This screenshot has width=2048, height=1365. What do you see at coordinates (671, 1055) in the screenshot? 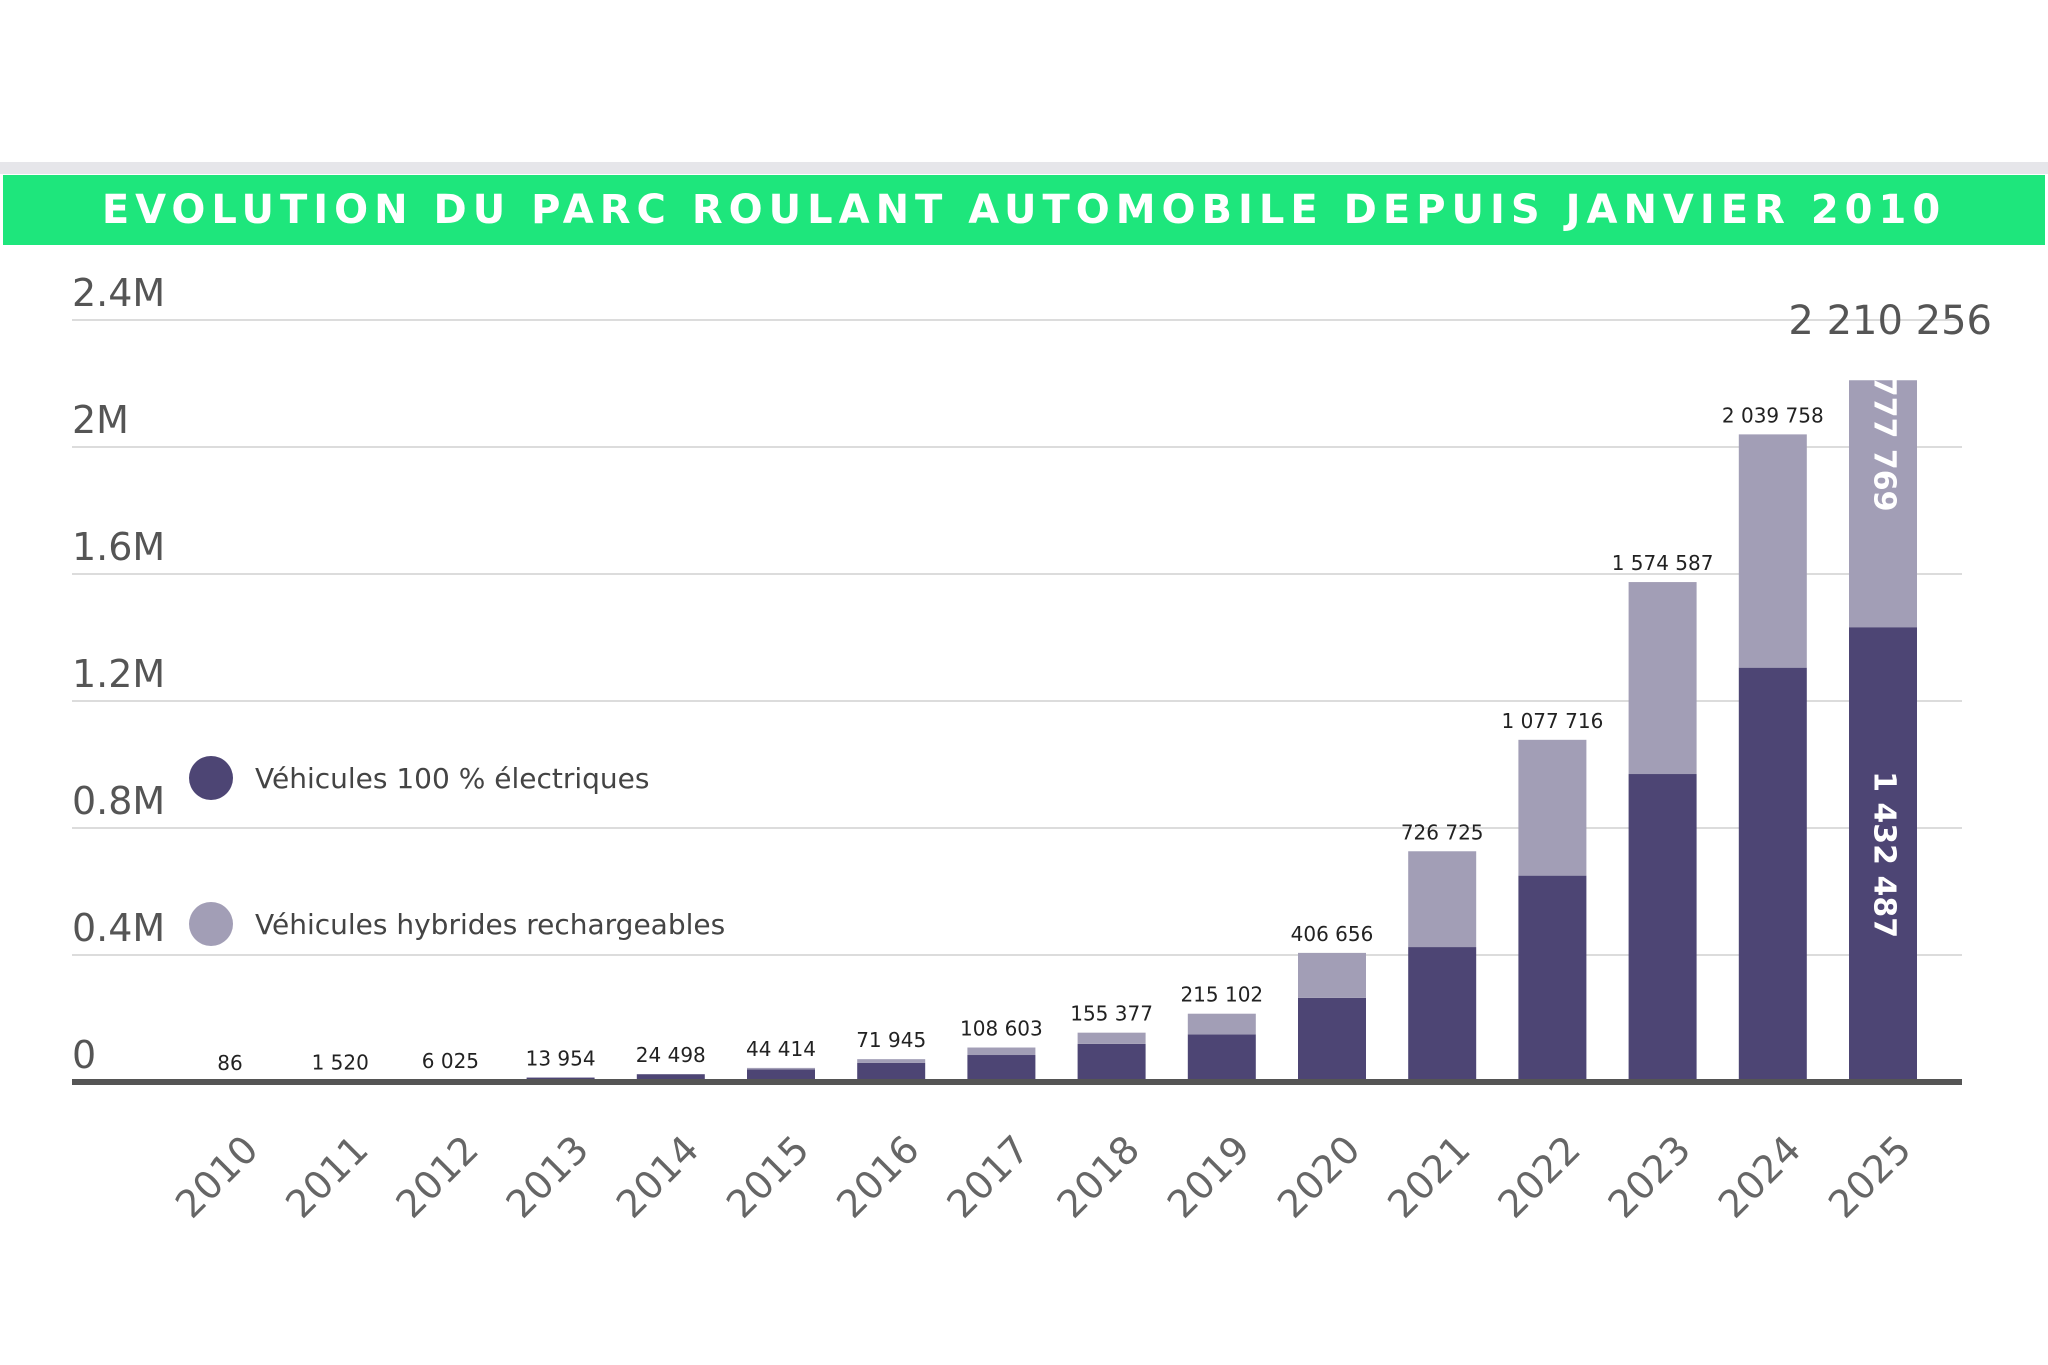
I see `total-label-2014: 24 498` at bounding box center [671, 1055].